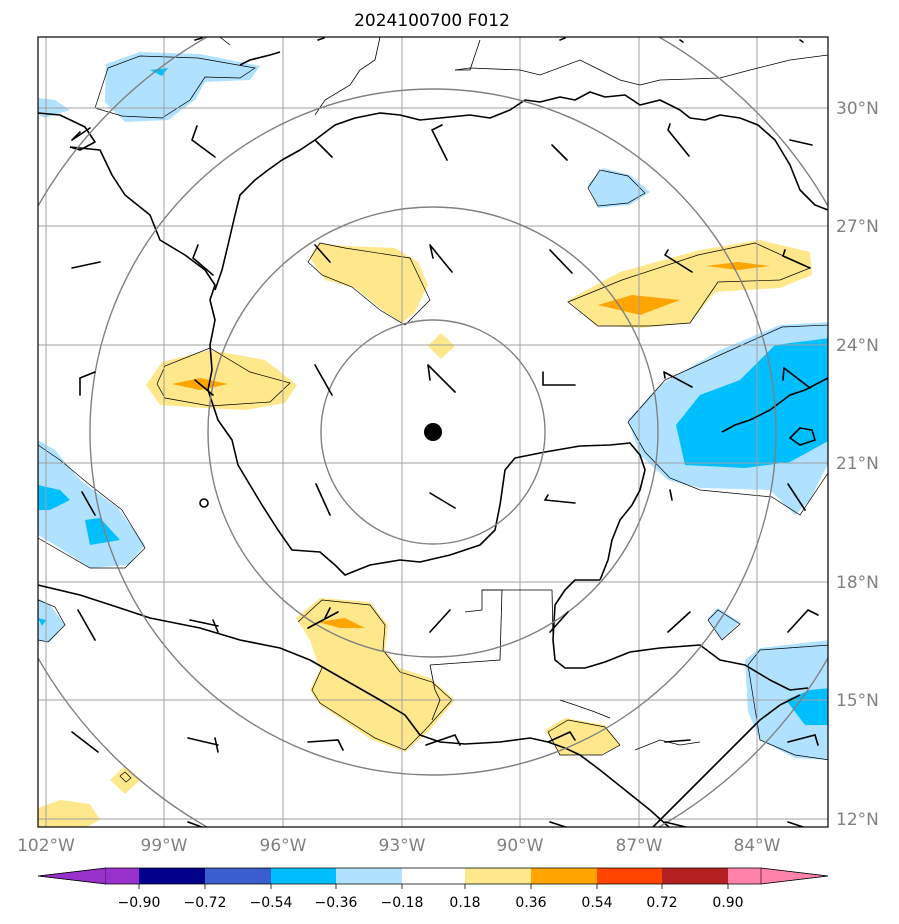  I want to click on strong-positive-anomaly-area, so click(341, 623).